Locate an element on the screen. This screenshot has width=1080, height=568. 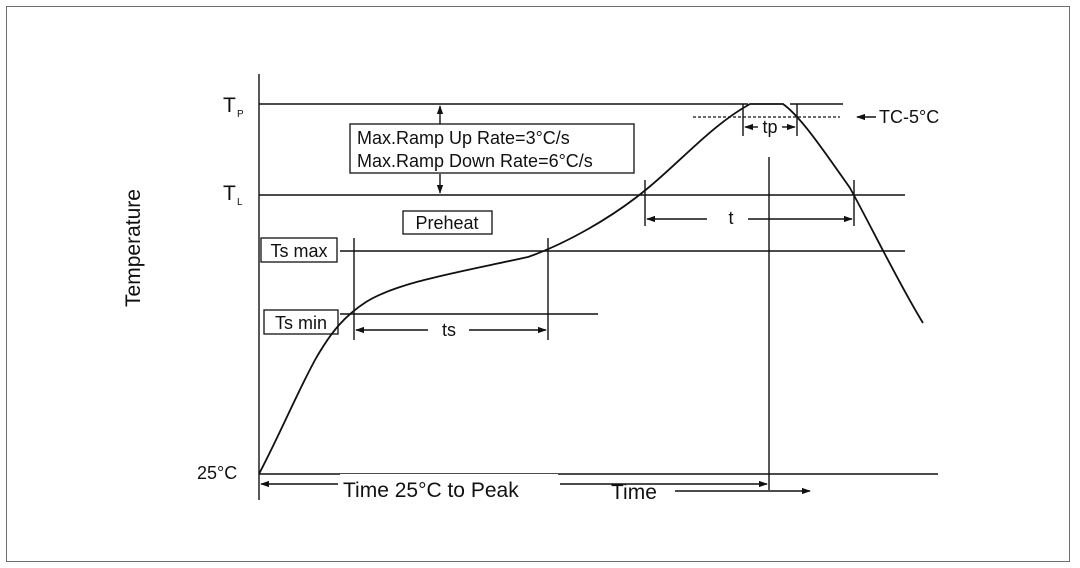
x-axis-title: Time is located at coordinates (634, 492).